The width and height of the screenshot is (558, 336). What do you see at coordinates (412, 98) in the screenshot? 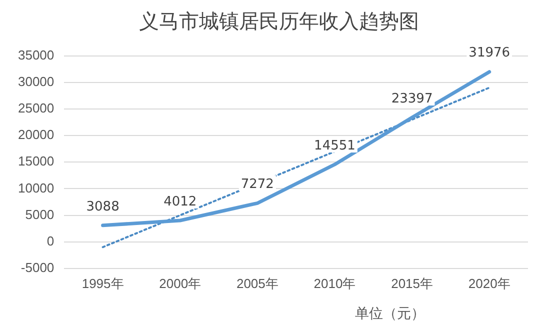
I see `data-label: 23397` at bounding box center [412, 98].